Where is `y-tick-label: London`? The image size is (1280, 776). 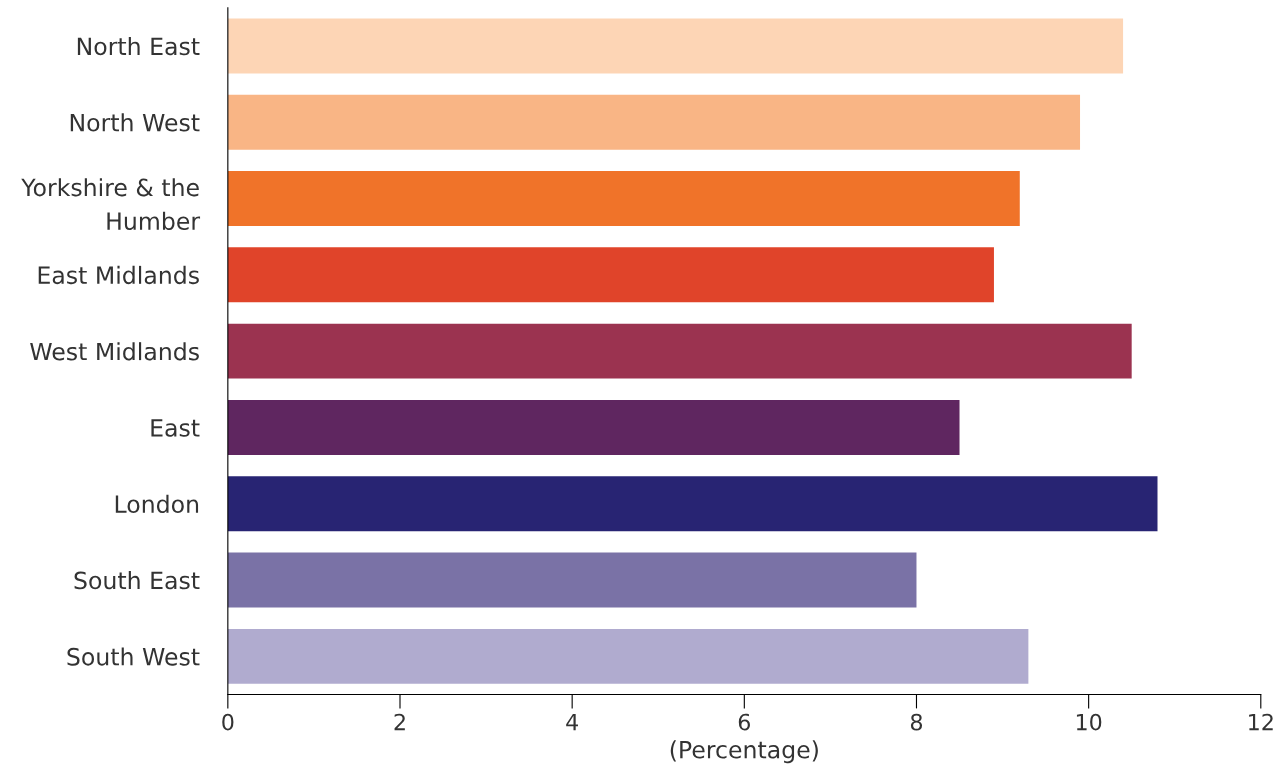
y-tick-label: London is located at coordinates (157, 504).